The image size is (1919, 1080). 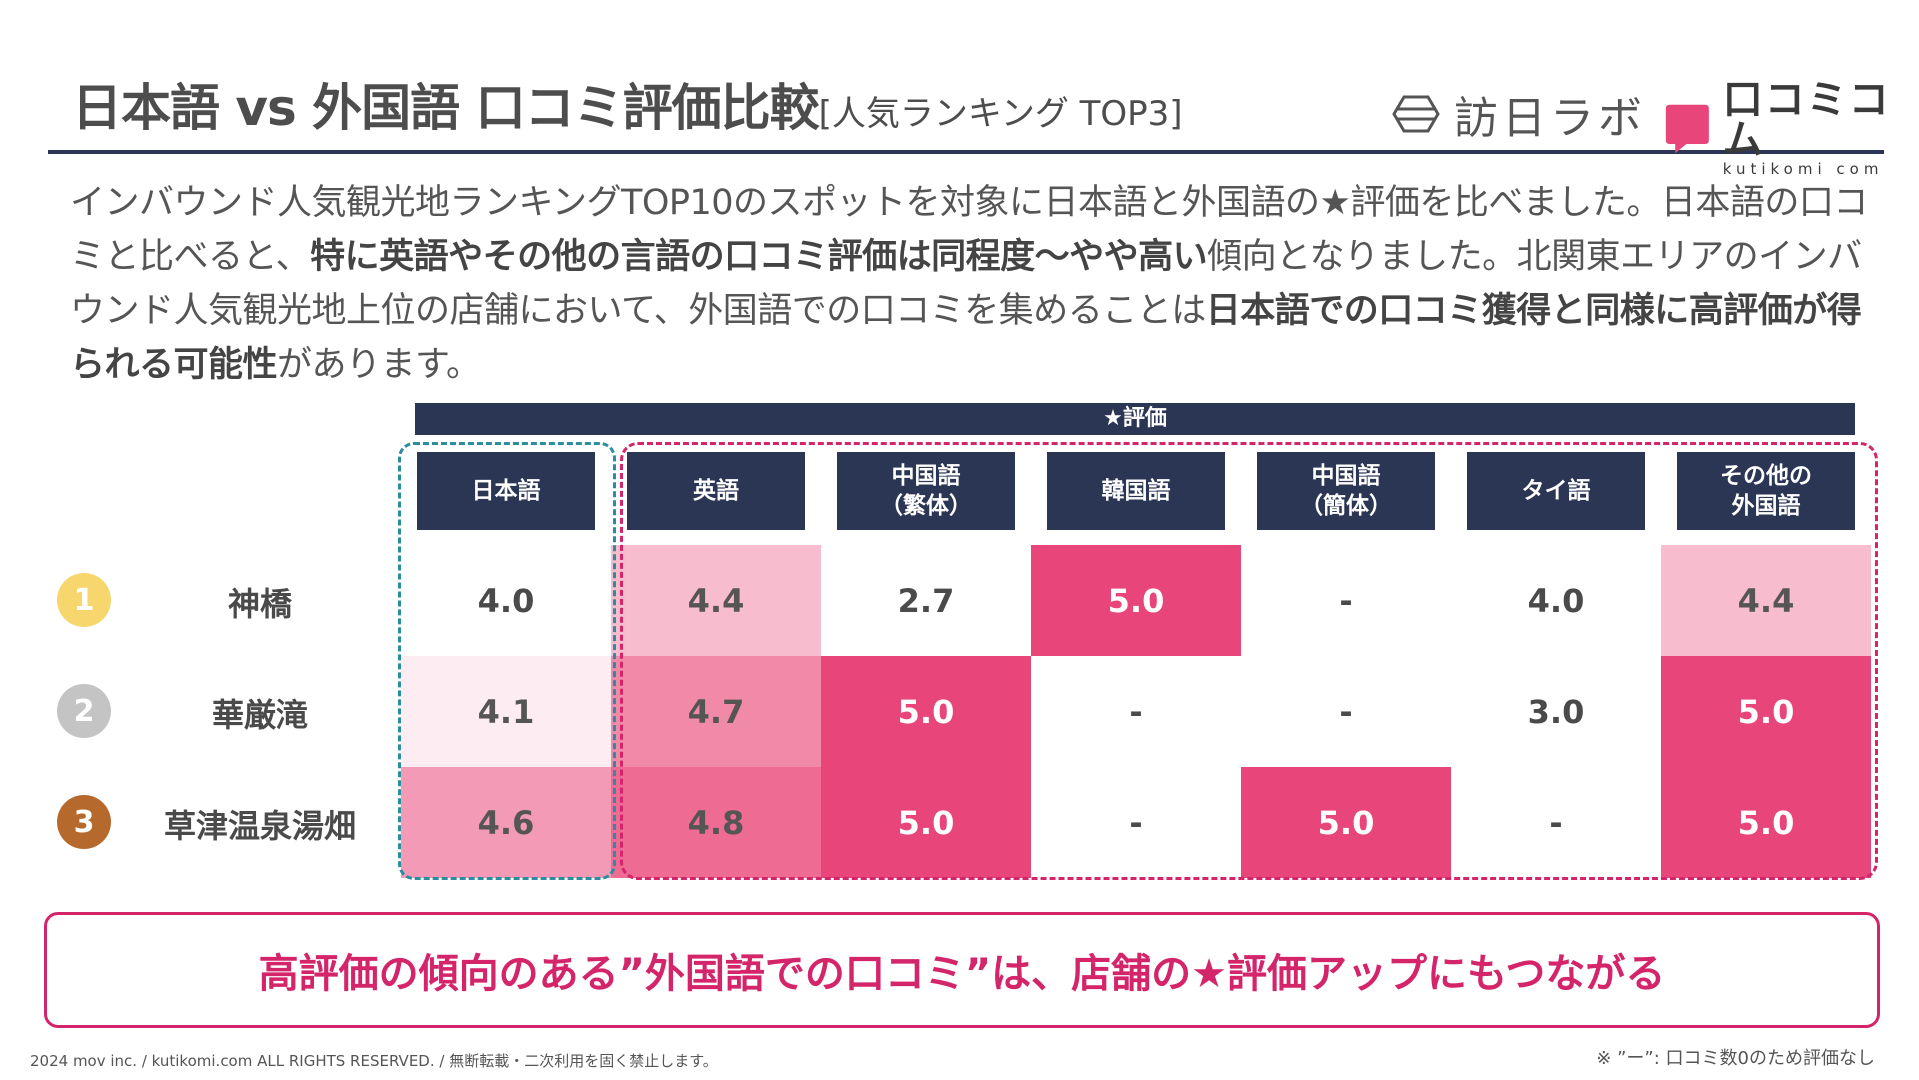 I want to click on intro-bold-1: 特に英語やその他の言語の口コミ評価は同程度～やや高い, so click(x=759, y=257).